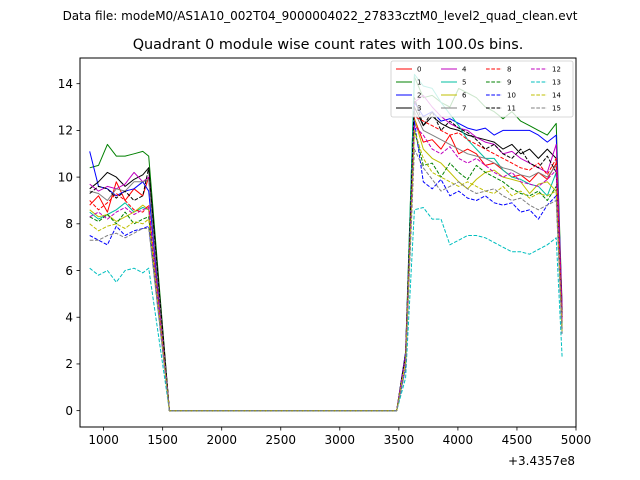 Image resolution: width=640 pixels, height=480 pixels. Describe the element at coordinates (69, 271) in the screenshot. I see `y-tick-label-3: 6` at that location.